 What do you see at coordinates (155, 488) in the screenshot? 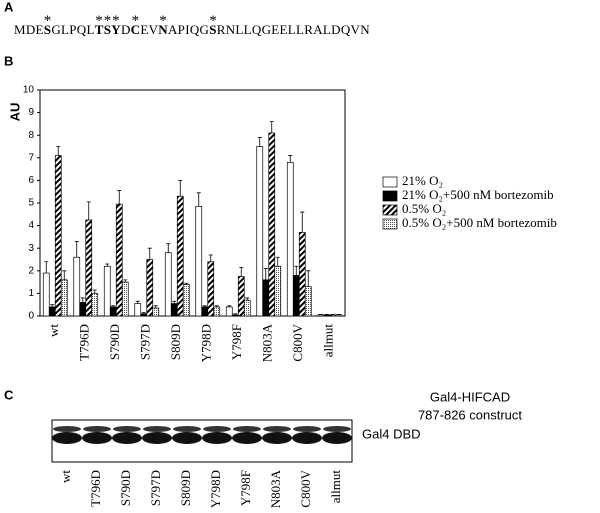
I see `lane-label: S797D` at bounding box center [155, 488].